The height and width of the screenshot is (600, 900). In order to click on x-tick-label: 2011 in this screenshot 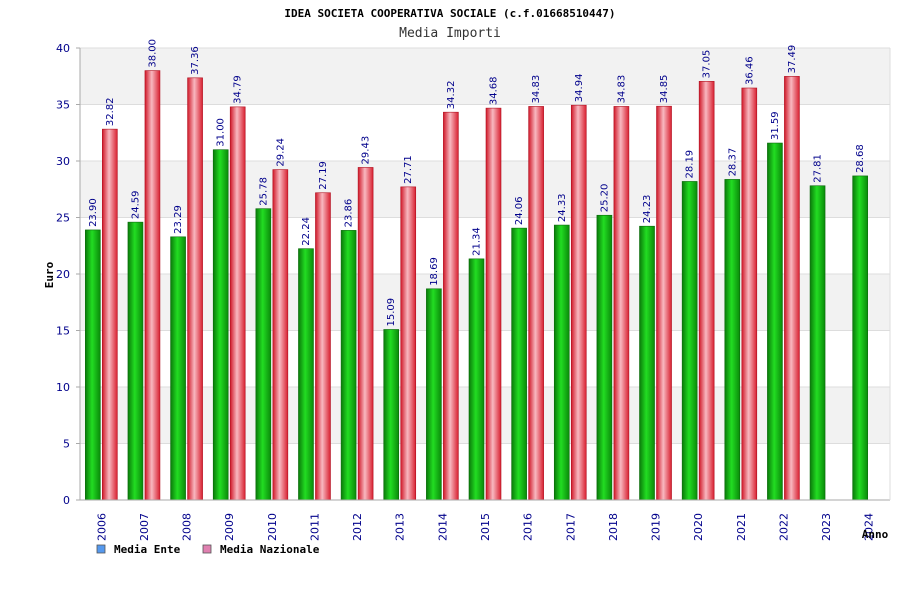, I will do `click(314, 527)`.